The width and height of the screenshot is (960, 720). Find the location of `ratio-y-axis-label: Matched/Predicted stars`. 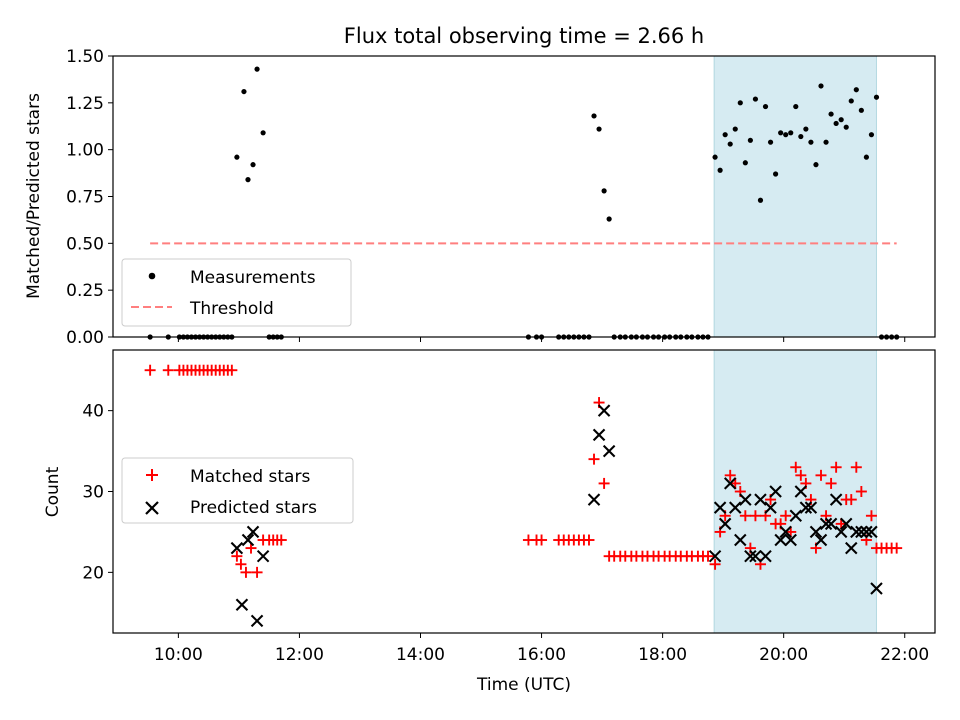

ratio-y-axis-label: Matched/Predicted stars is located at coordinates (34, 196).